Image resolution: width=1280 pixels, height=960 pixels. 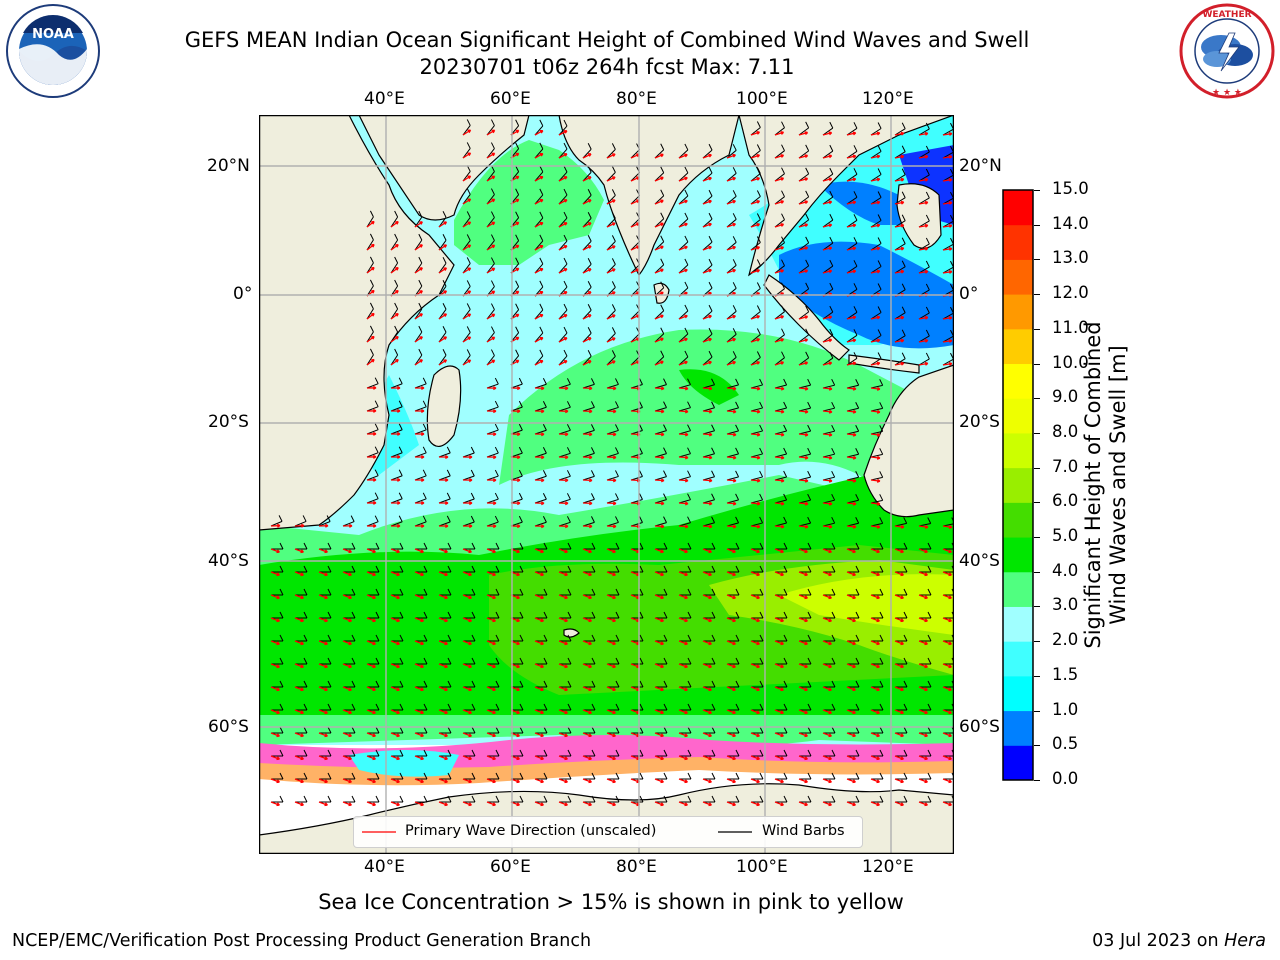 What do you see at coordinates (228, 422) in the screenshot?
I see `lat-tick-left-20s: 20°S` at bounding box center [228, 422].